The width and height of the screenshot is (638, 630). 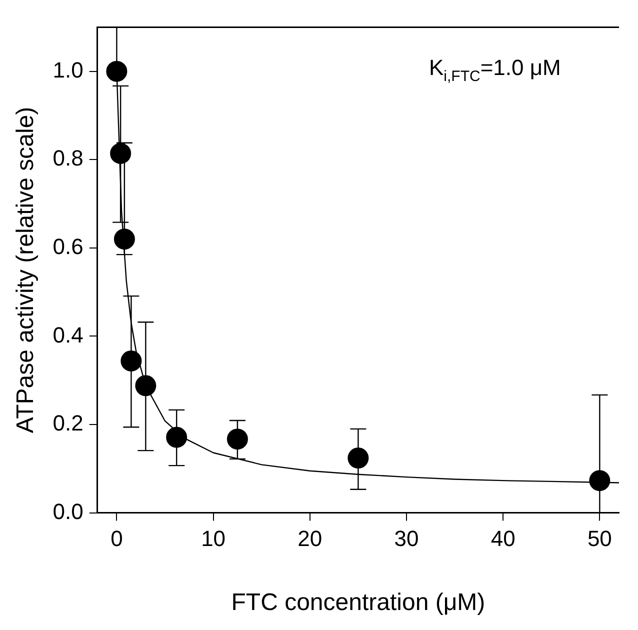 I want to click on y-tick-label: 0.8, so click(x=68, y=158).